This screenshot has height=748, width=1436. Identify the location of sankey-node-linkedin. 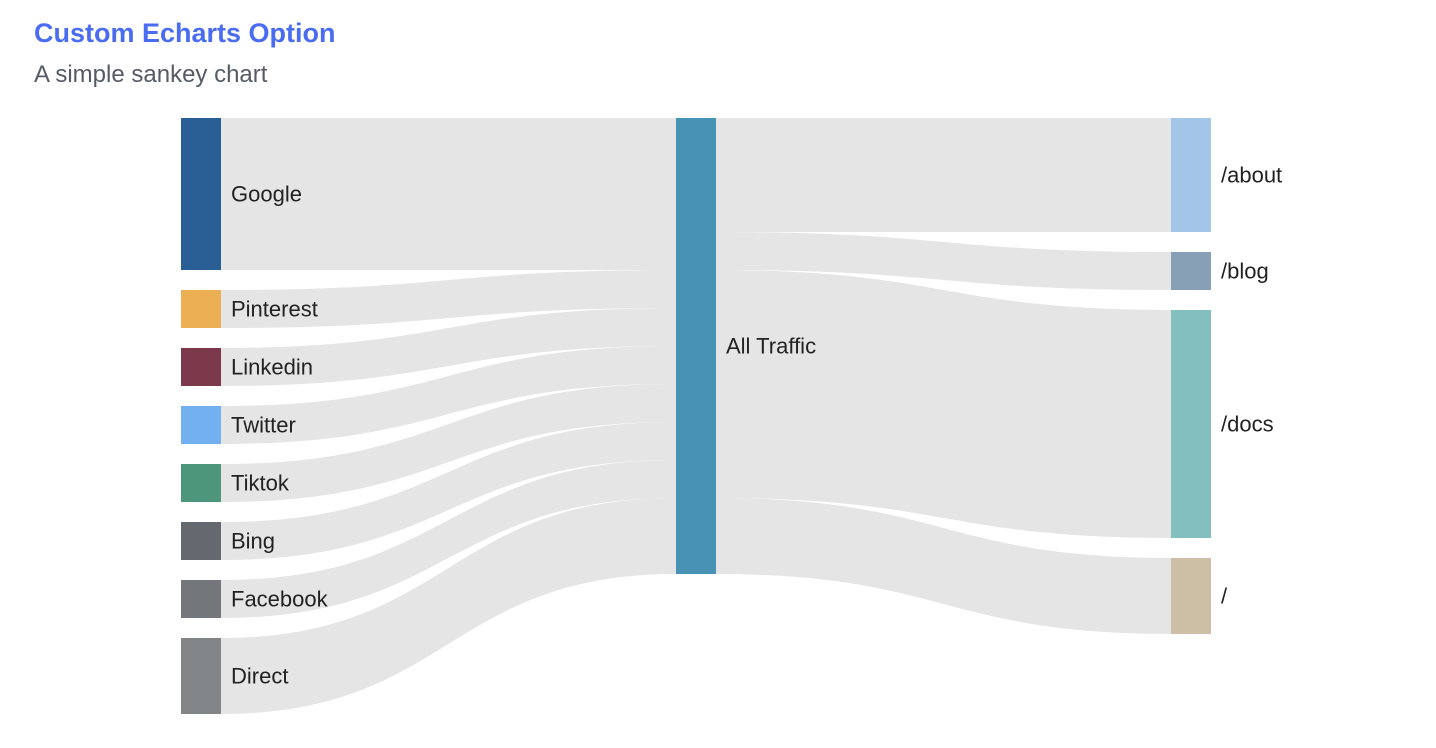
(201, 367).